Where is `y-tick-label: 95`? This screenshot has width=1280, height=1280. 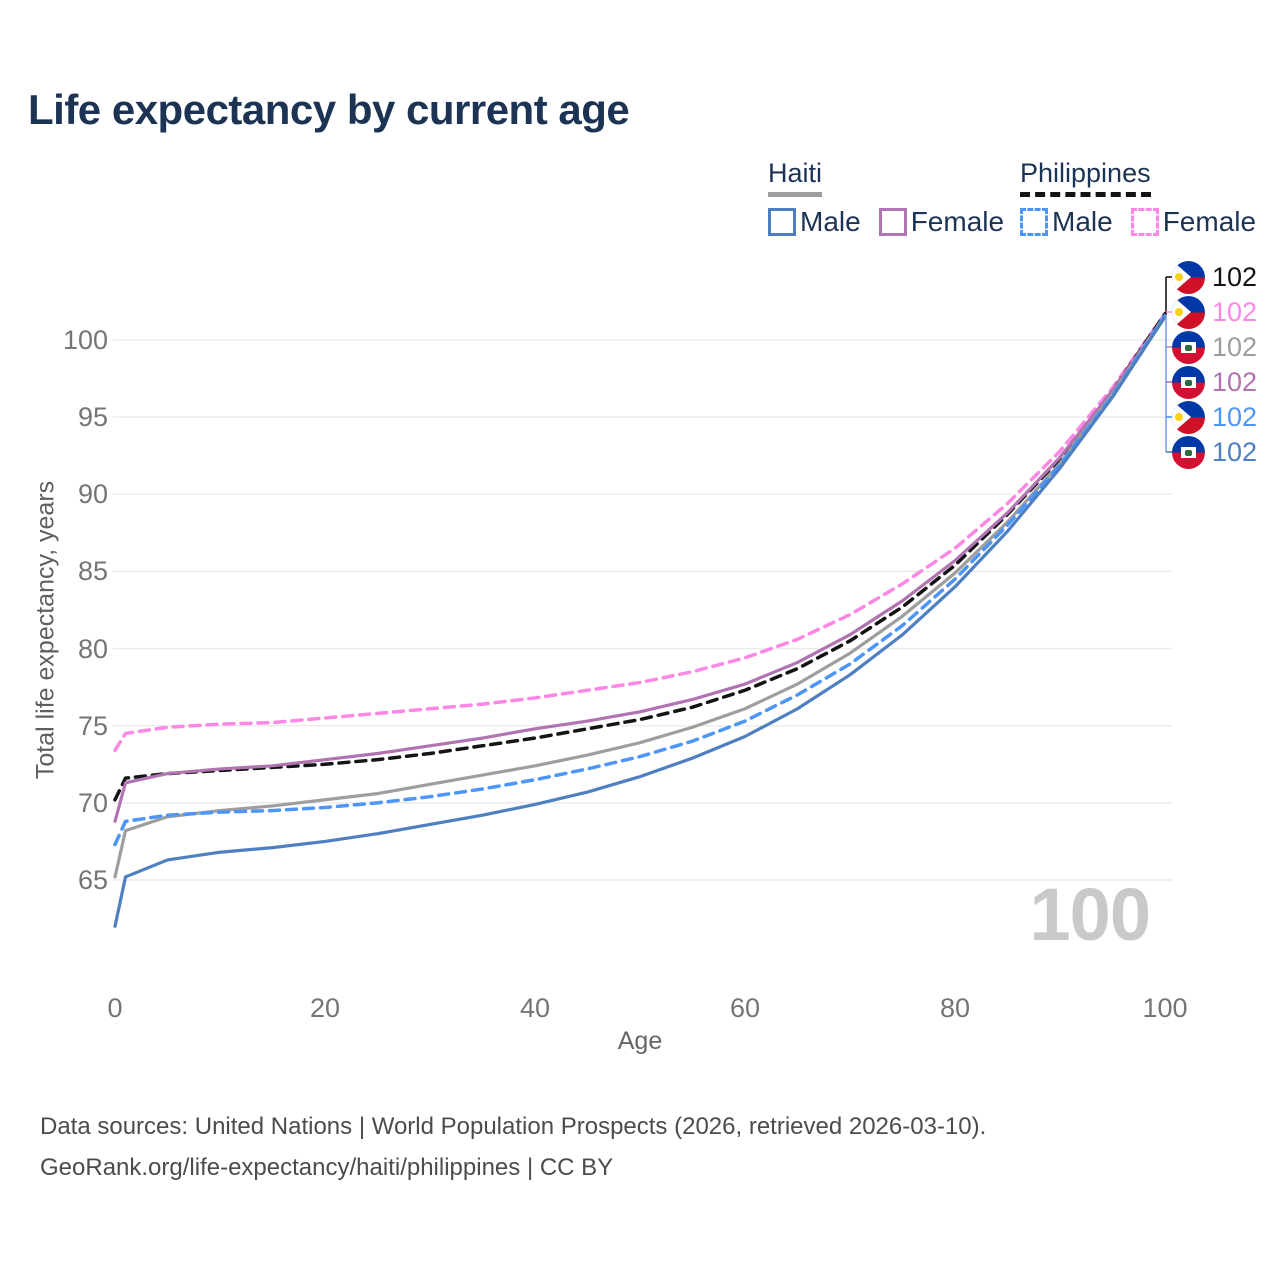 y-tick-label: 95 is located at coordinates (92, 417).